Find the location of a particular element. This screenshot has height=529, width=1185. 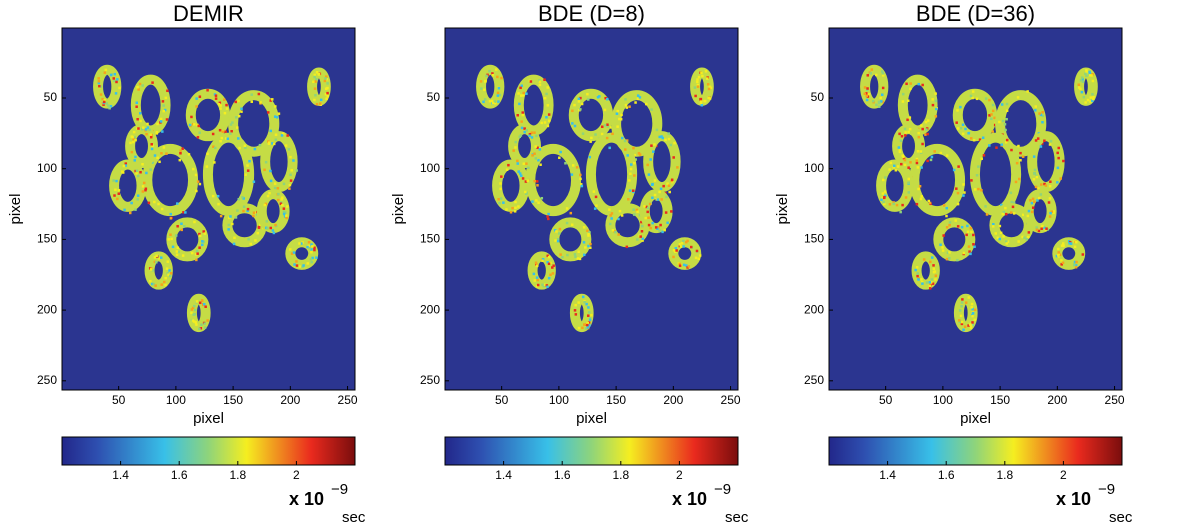

y-tick-label: 50 is located at coordinates (818, 97).